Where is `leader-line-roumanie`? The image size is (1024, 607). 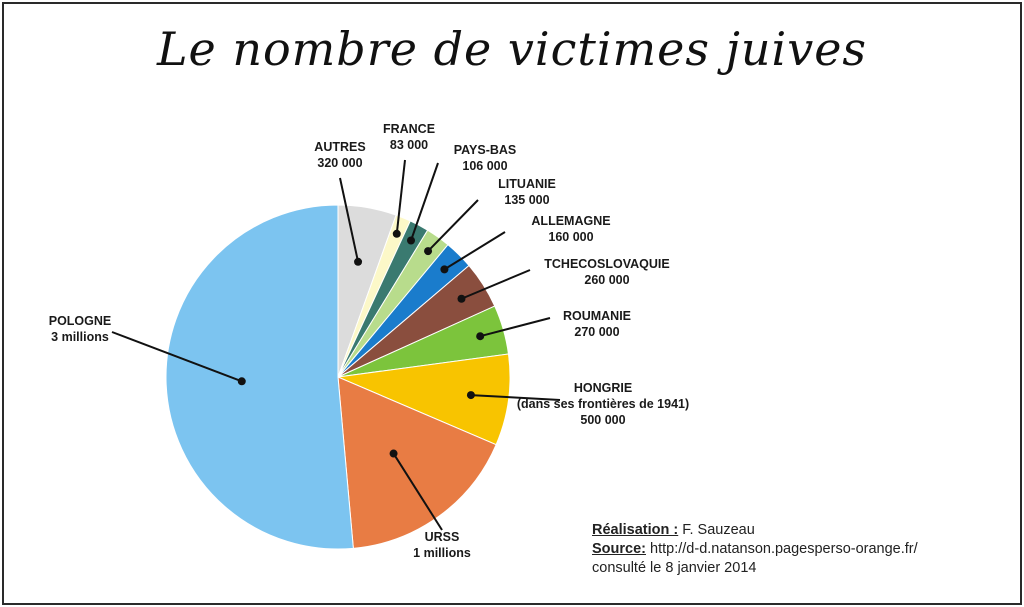
leader-line-roumanie is located at coordinates (515, 327).